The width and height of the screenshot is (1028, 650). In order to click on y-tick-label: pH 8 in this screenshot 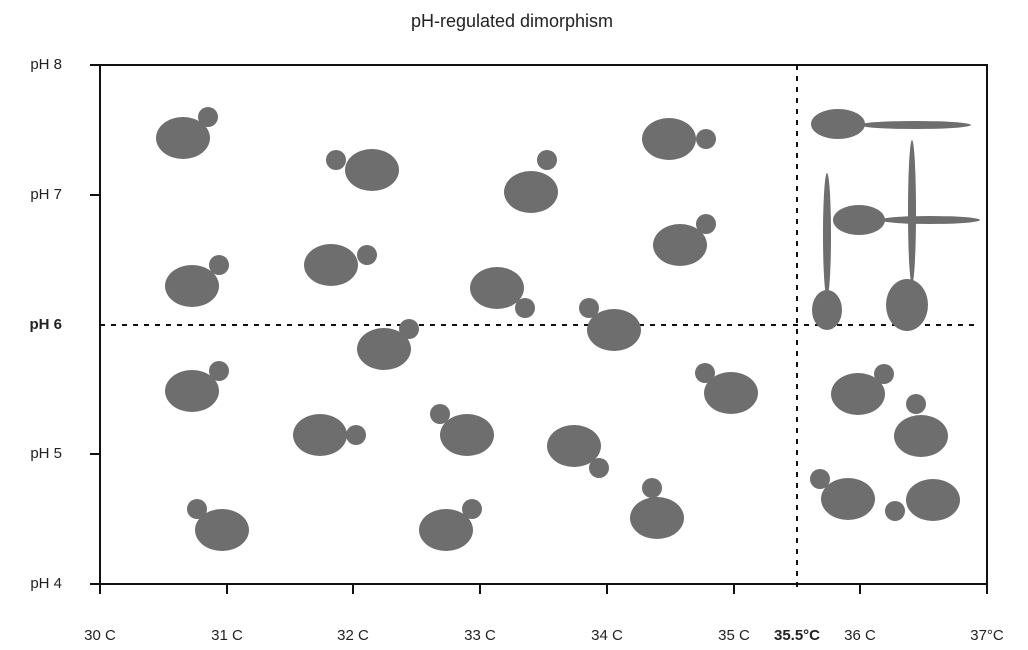, I will do `click(46, 64)`.